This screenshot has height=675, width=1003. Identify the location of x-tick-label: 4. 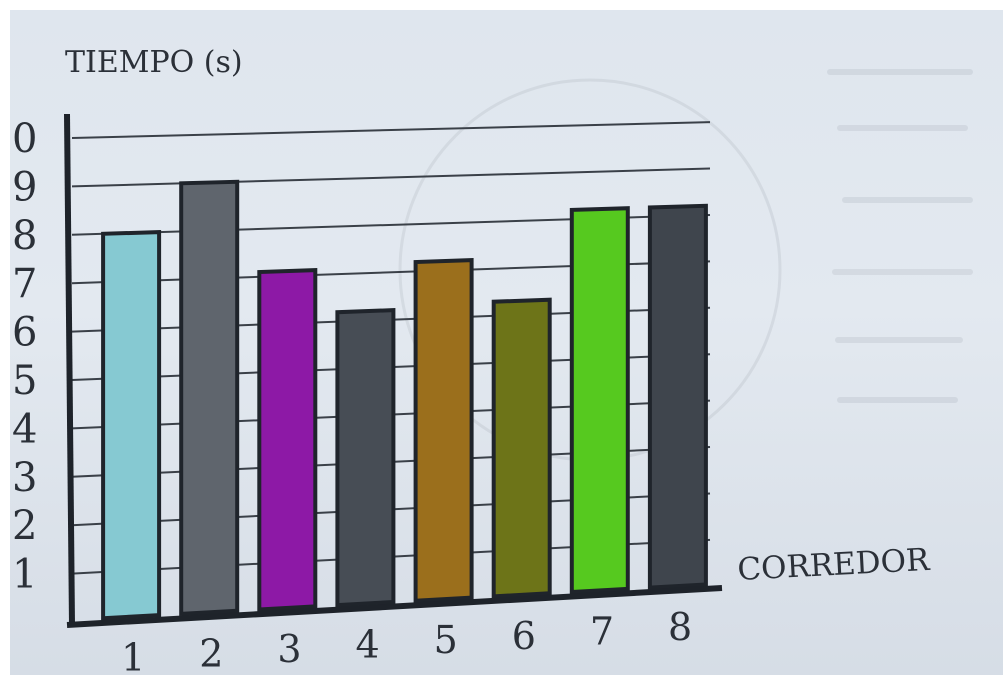
(367, 645).